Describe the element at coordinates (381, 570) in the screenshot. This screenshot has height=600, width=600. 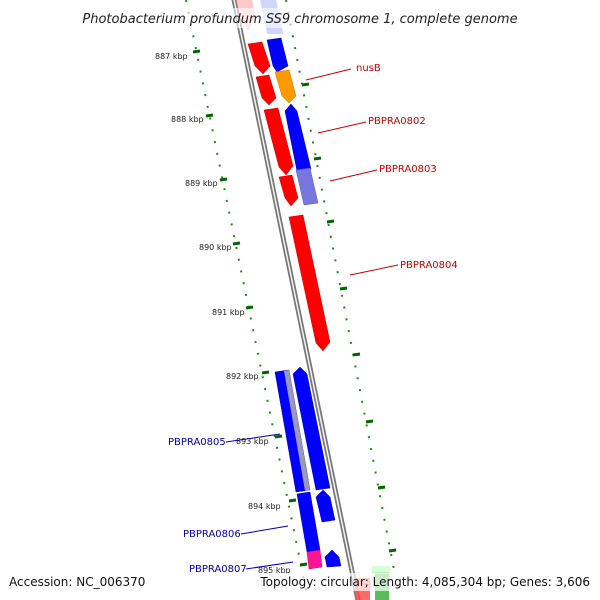
I see `faded-gene-bottom-pale` at that location.